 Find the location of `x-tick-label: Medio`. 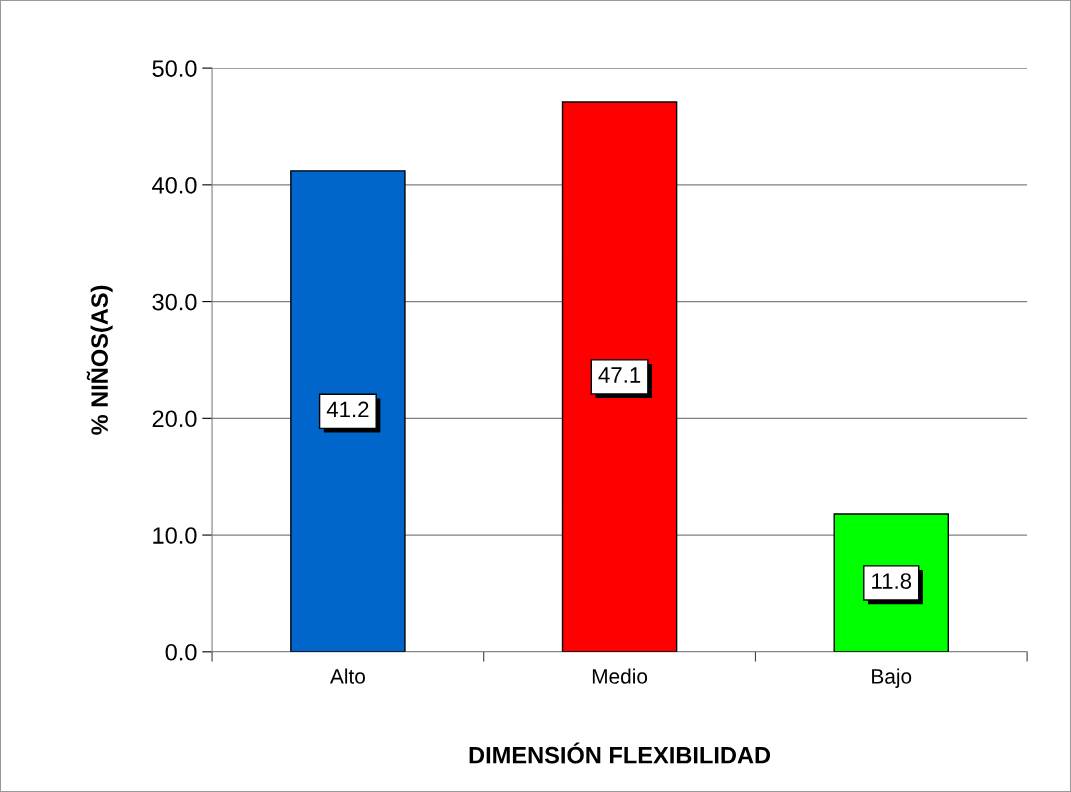

x-tick-label: Medio is located at coordinates (620, 676).